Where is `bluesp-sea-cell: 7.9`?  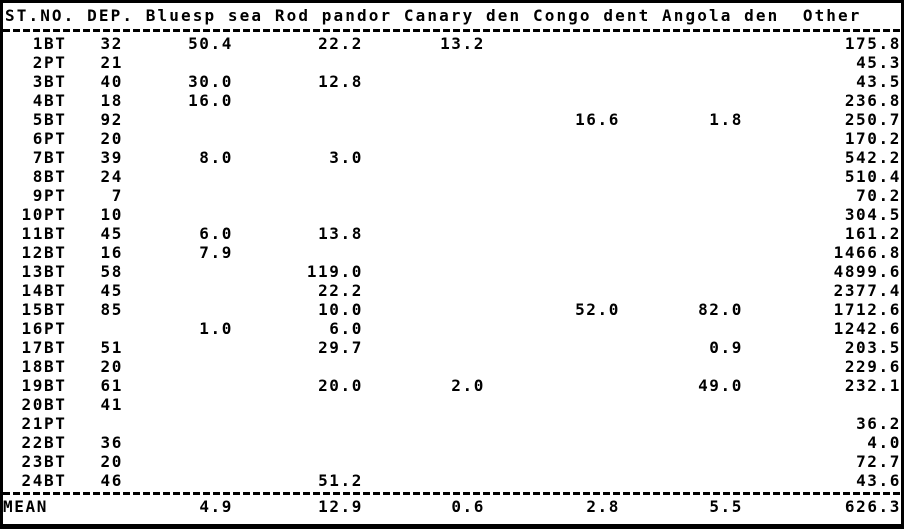
bluesp-sea-cell: 7.9 is located at coordinates (216, 252).